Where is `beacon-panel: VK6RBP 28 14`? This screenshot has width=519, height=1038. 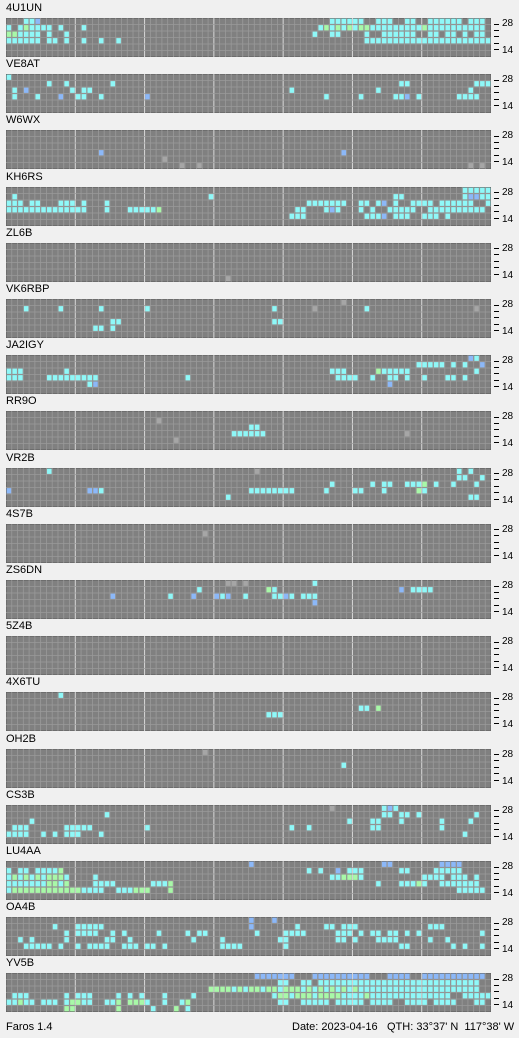
beacon-panel: VK6RBP 28 14 is located at coordinates (259, 312).